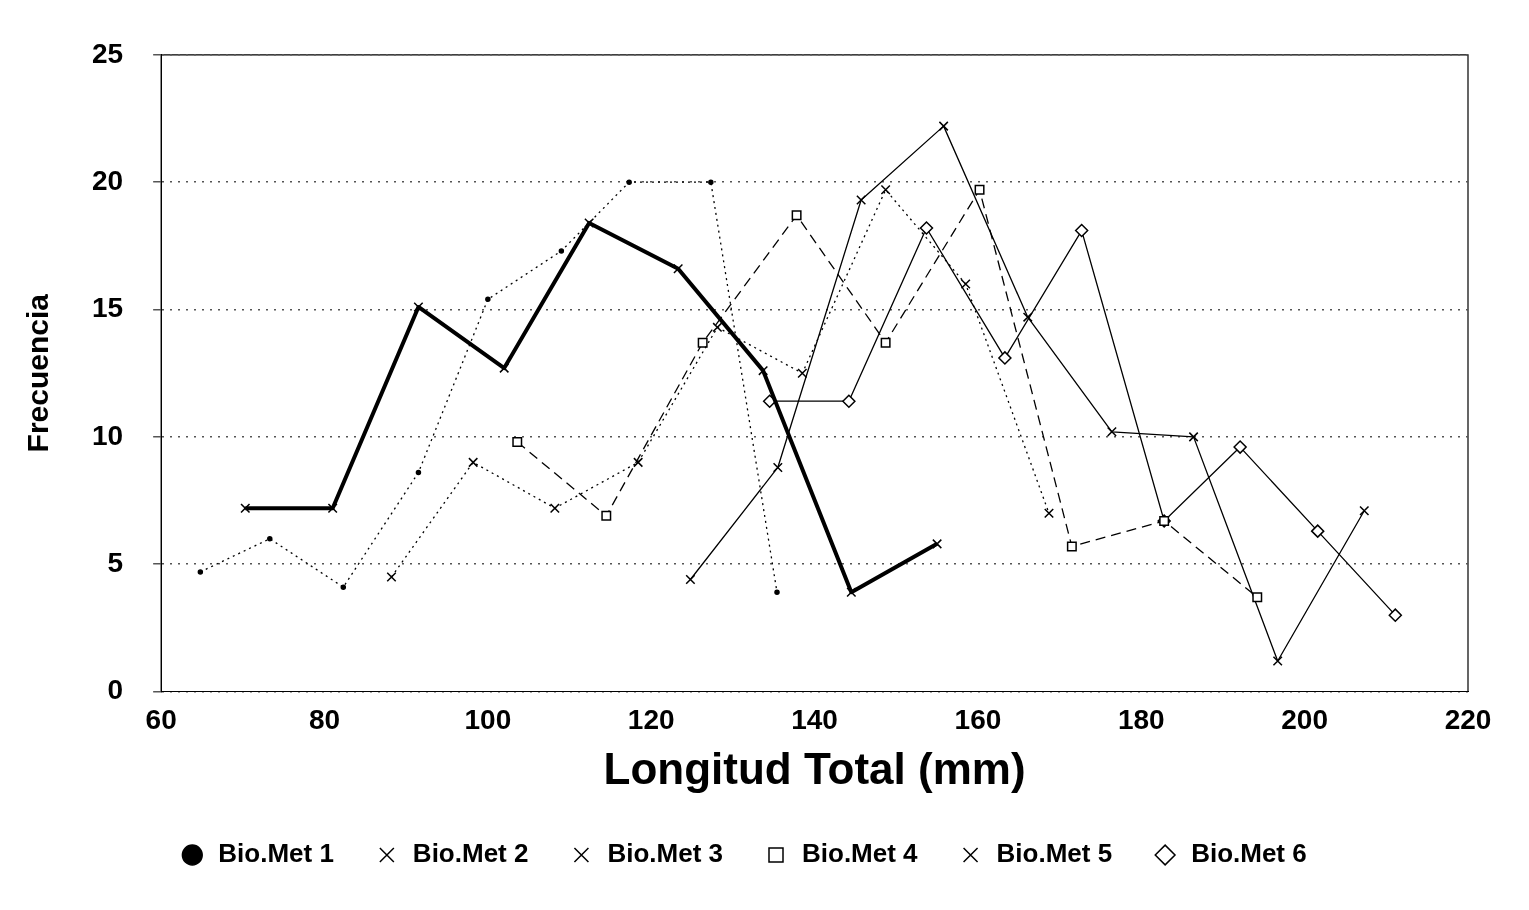  Describe the element at coordinates (107, 308) in the screenshot. I see `y-tick-label: 15` at that location.